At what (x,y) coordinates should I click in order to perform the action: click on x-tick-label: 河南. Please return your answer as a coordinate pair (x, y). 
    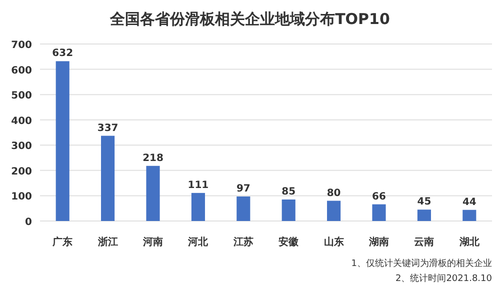
    Looking at the image, I should click on (152, 242).